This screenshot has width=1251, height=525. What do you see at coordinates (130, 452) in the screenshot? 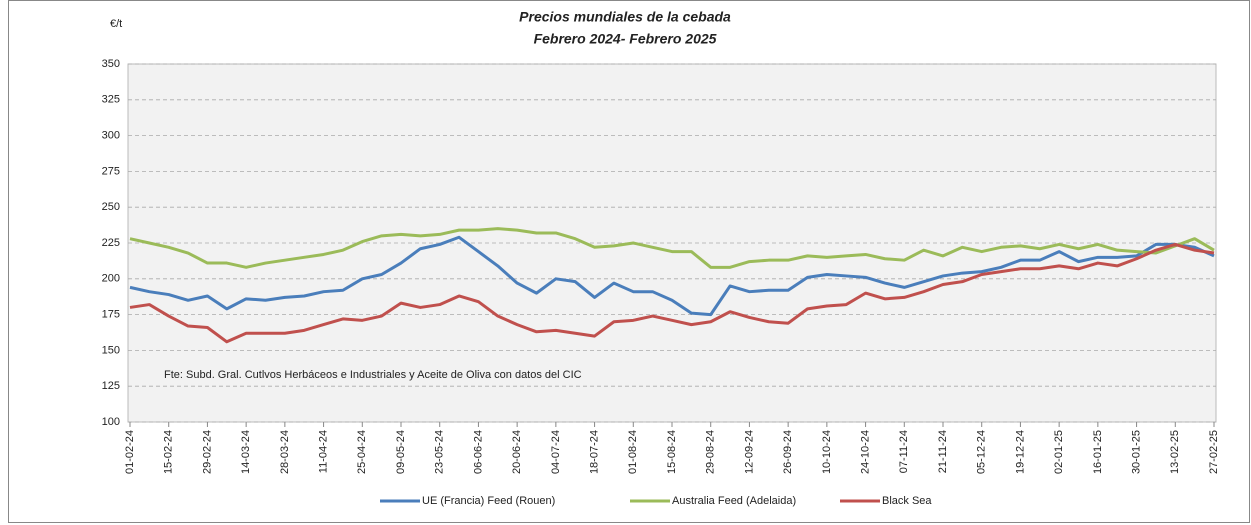
I see `x-tick-label: 01-02-24` at bounding box center [130, 452].